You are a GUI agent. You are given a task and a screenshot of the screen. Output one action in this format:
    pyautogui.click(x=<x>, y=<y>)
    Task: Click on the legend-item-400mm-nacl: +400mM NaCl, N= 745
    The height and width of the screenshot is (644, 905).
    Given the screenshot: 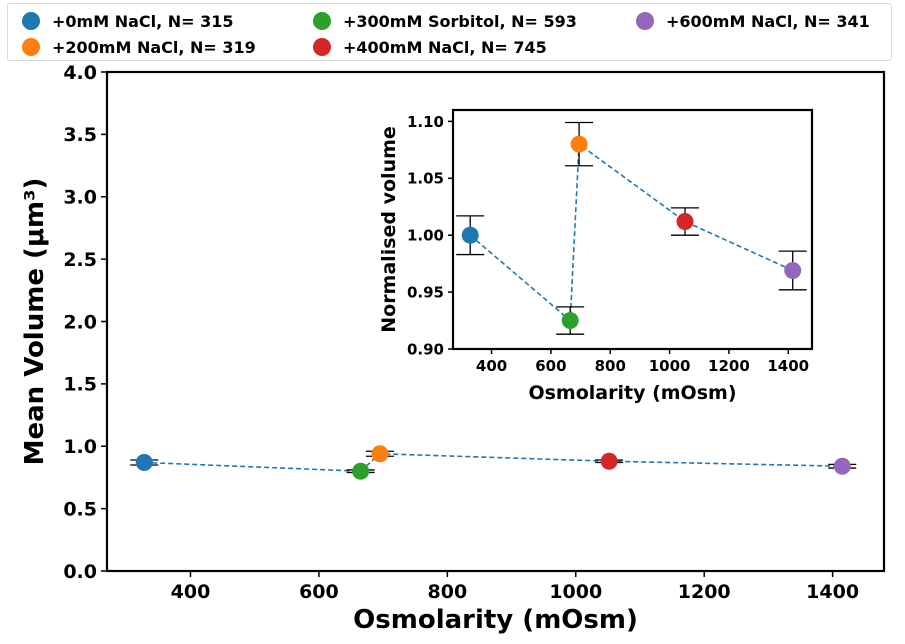 What is the action you would take?
    pyautogui.click(x=430, y=47)
    